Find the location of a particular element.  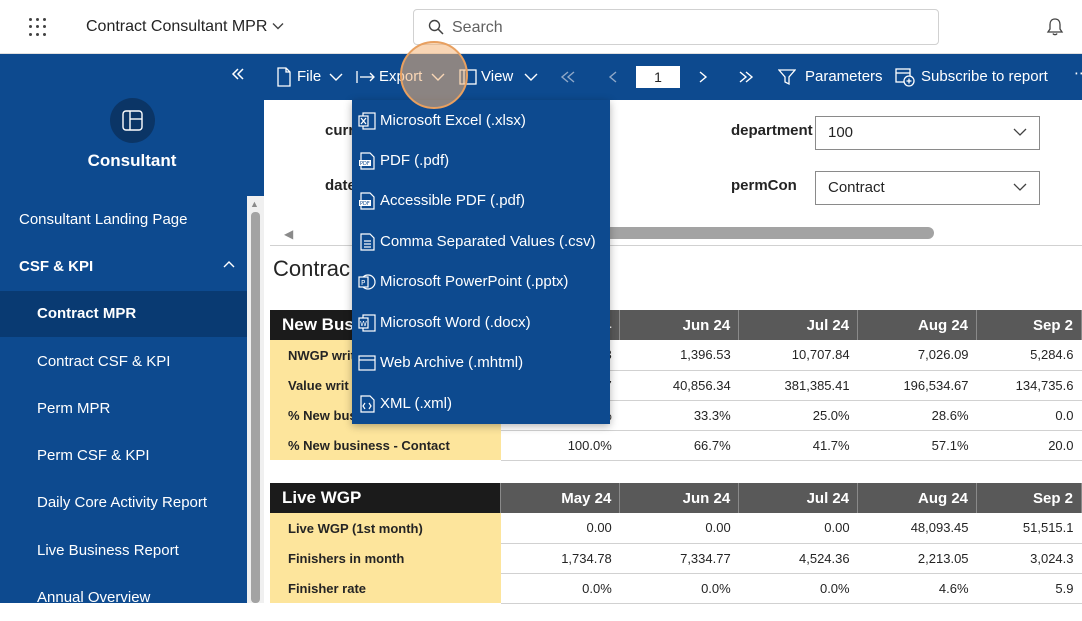

export-word-item: W Microsoft Word (.docx) is located at coordinates (481, 323).